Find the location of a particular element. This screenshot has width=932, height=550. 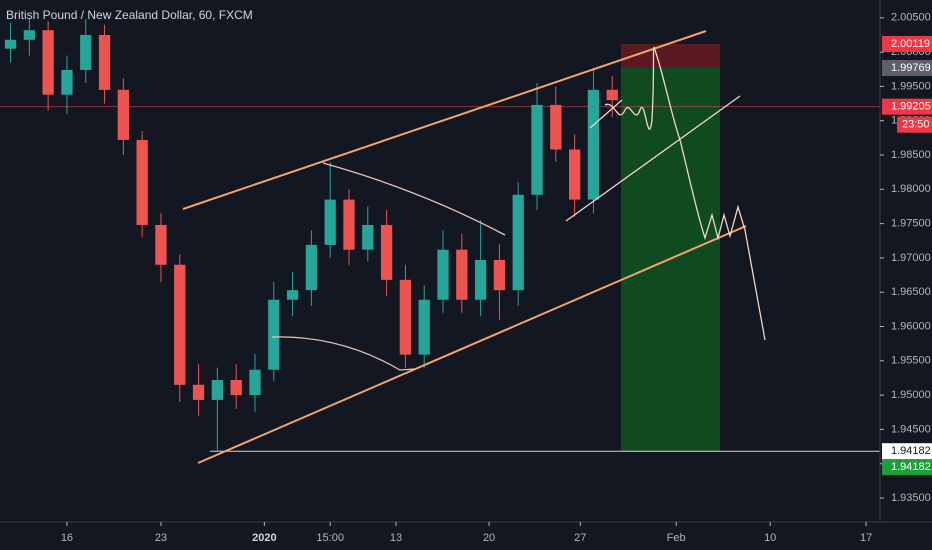

arc-bottom is located at coordinates (343, 353).